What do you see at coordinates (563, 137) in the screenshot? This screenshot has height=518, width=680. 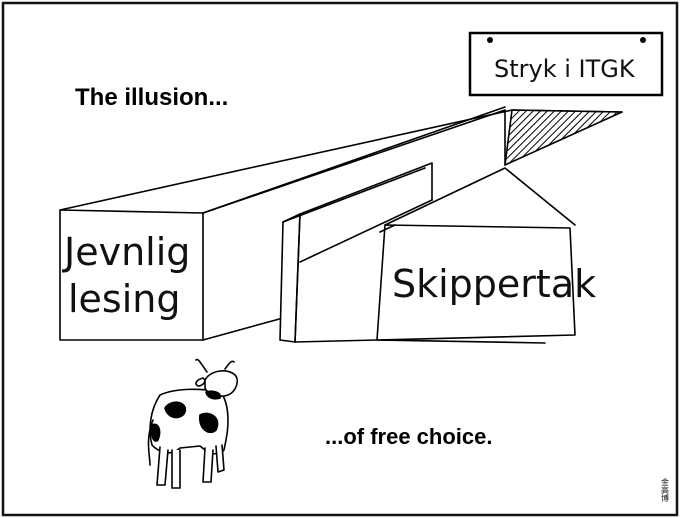 I see `corridor-end-shadow` at bounding box center [563, 137].